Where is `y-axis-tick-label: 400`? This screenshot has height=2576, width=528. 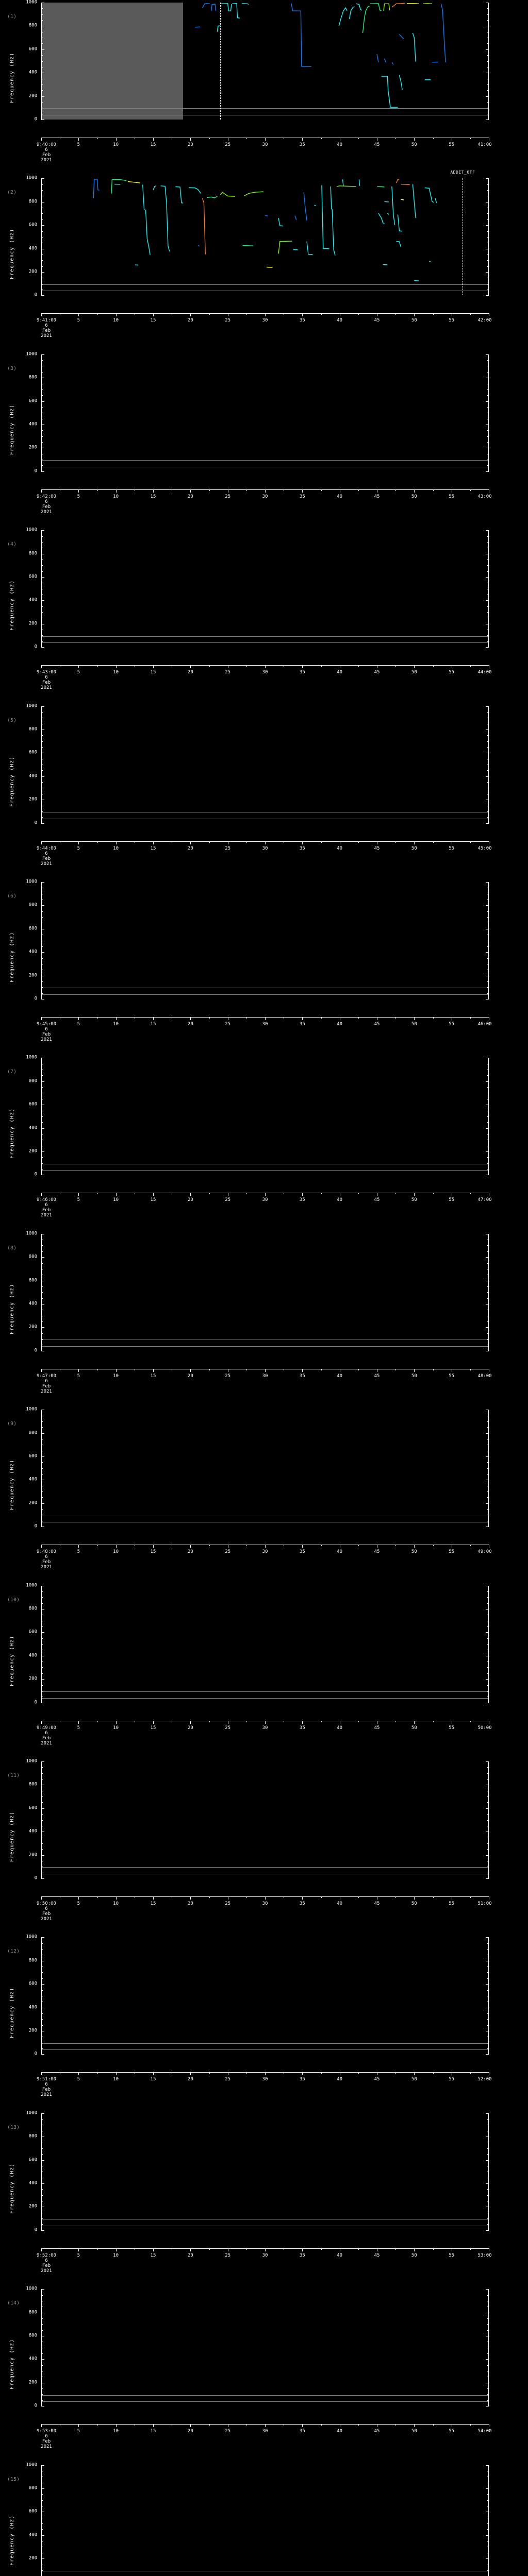
y-axis-tick-label: 400 is located at coordinates (32, 72).